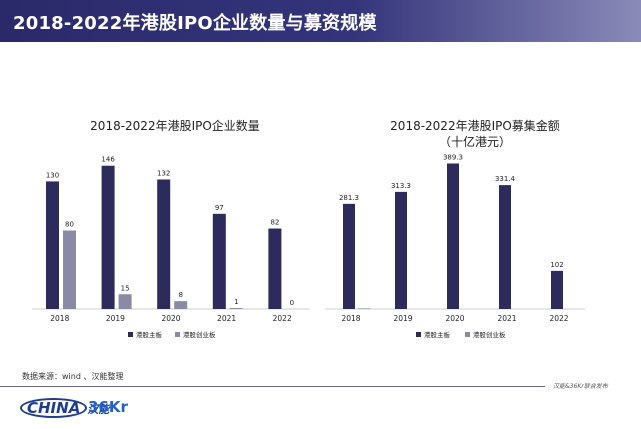 The image size is (641, 429). Describe the element at coordinates (556, 265) in the screenshot. I see `data-label-main-2022: 102` at that location.